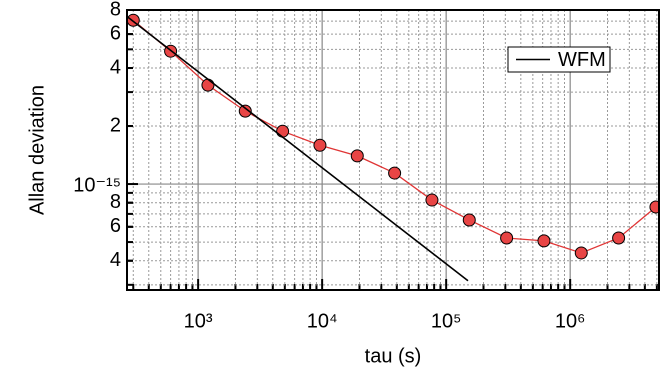 The height and width of the screenshot is (373, 660). Describe the element at coordinates (582, 60) in the screenshot. I see `legend-label: WFM` at that location.